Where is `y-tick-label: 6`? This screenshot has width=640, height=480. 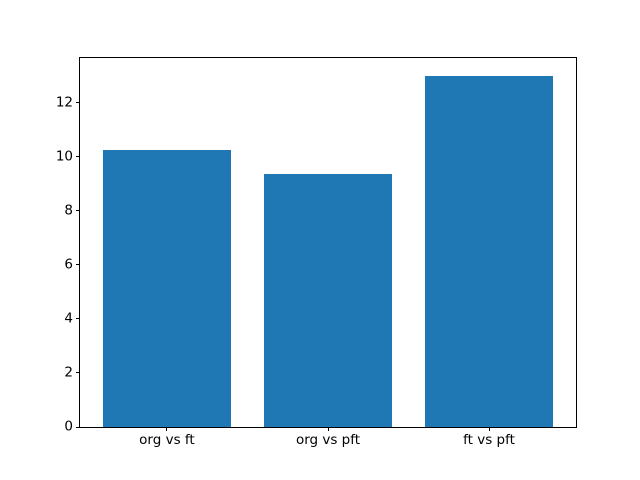
y-tick-label: 6 is located at coordinates (68, 264).